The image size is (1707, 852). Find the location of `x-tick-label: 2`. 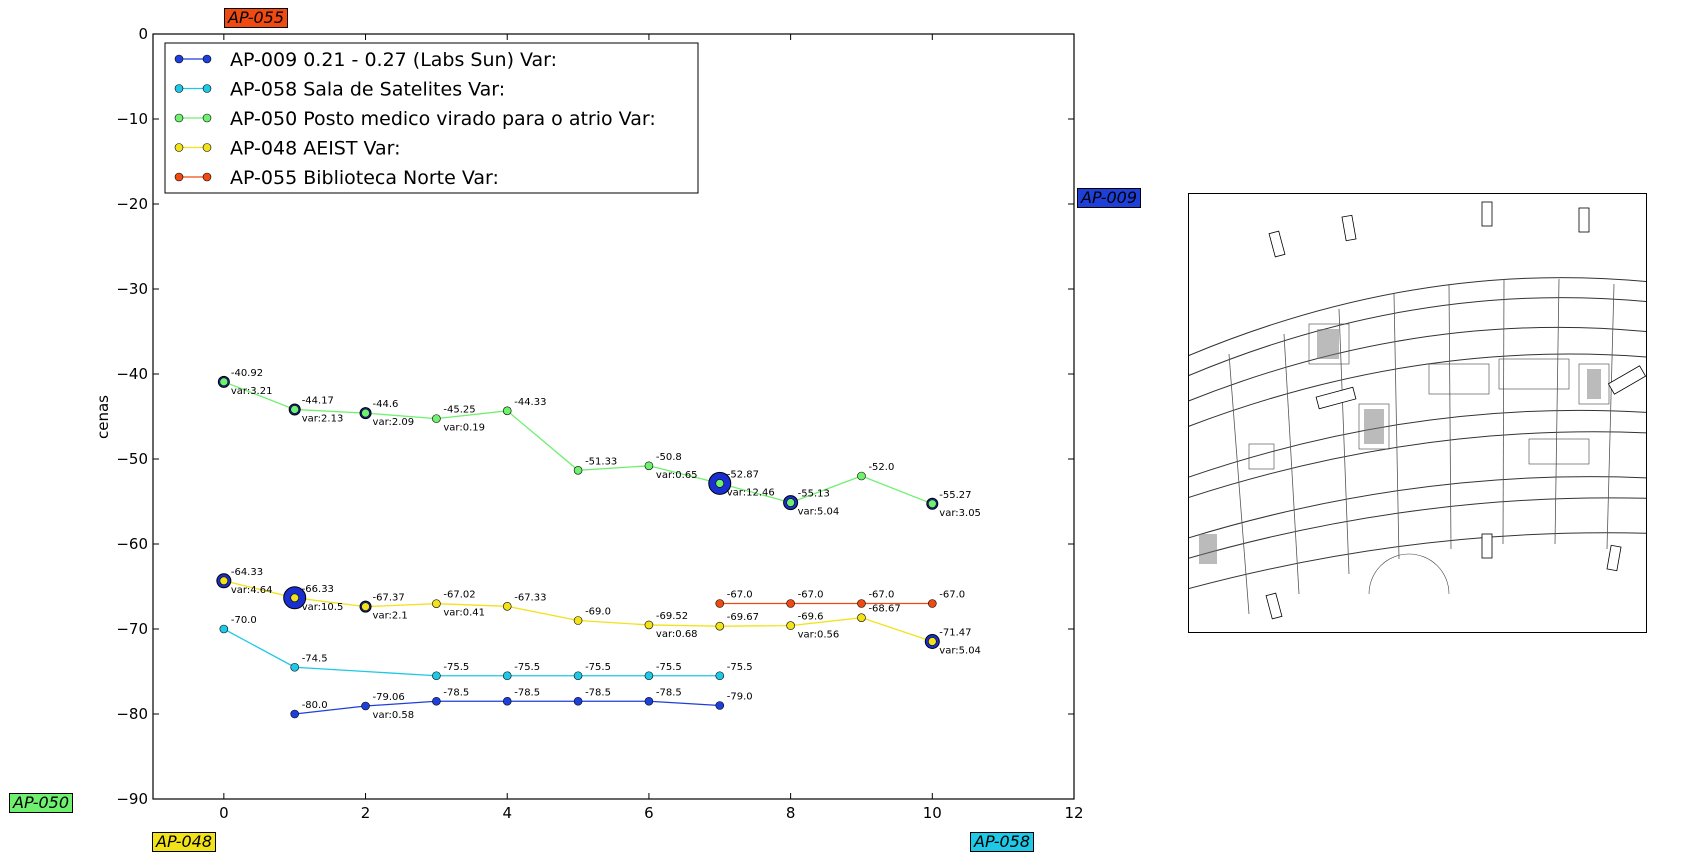

x-tick-label: 2 is located at coordinates (366, 813).